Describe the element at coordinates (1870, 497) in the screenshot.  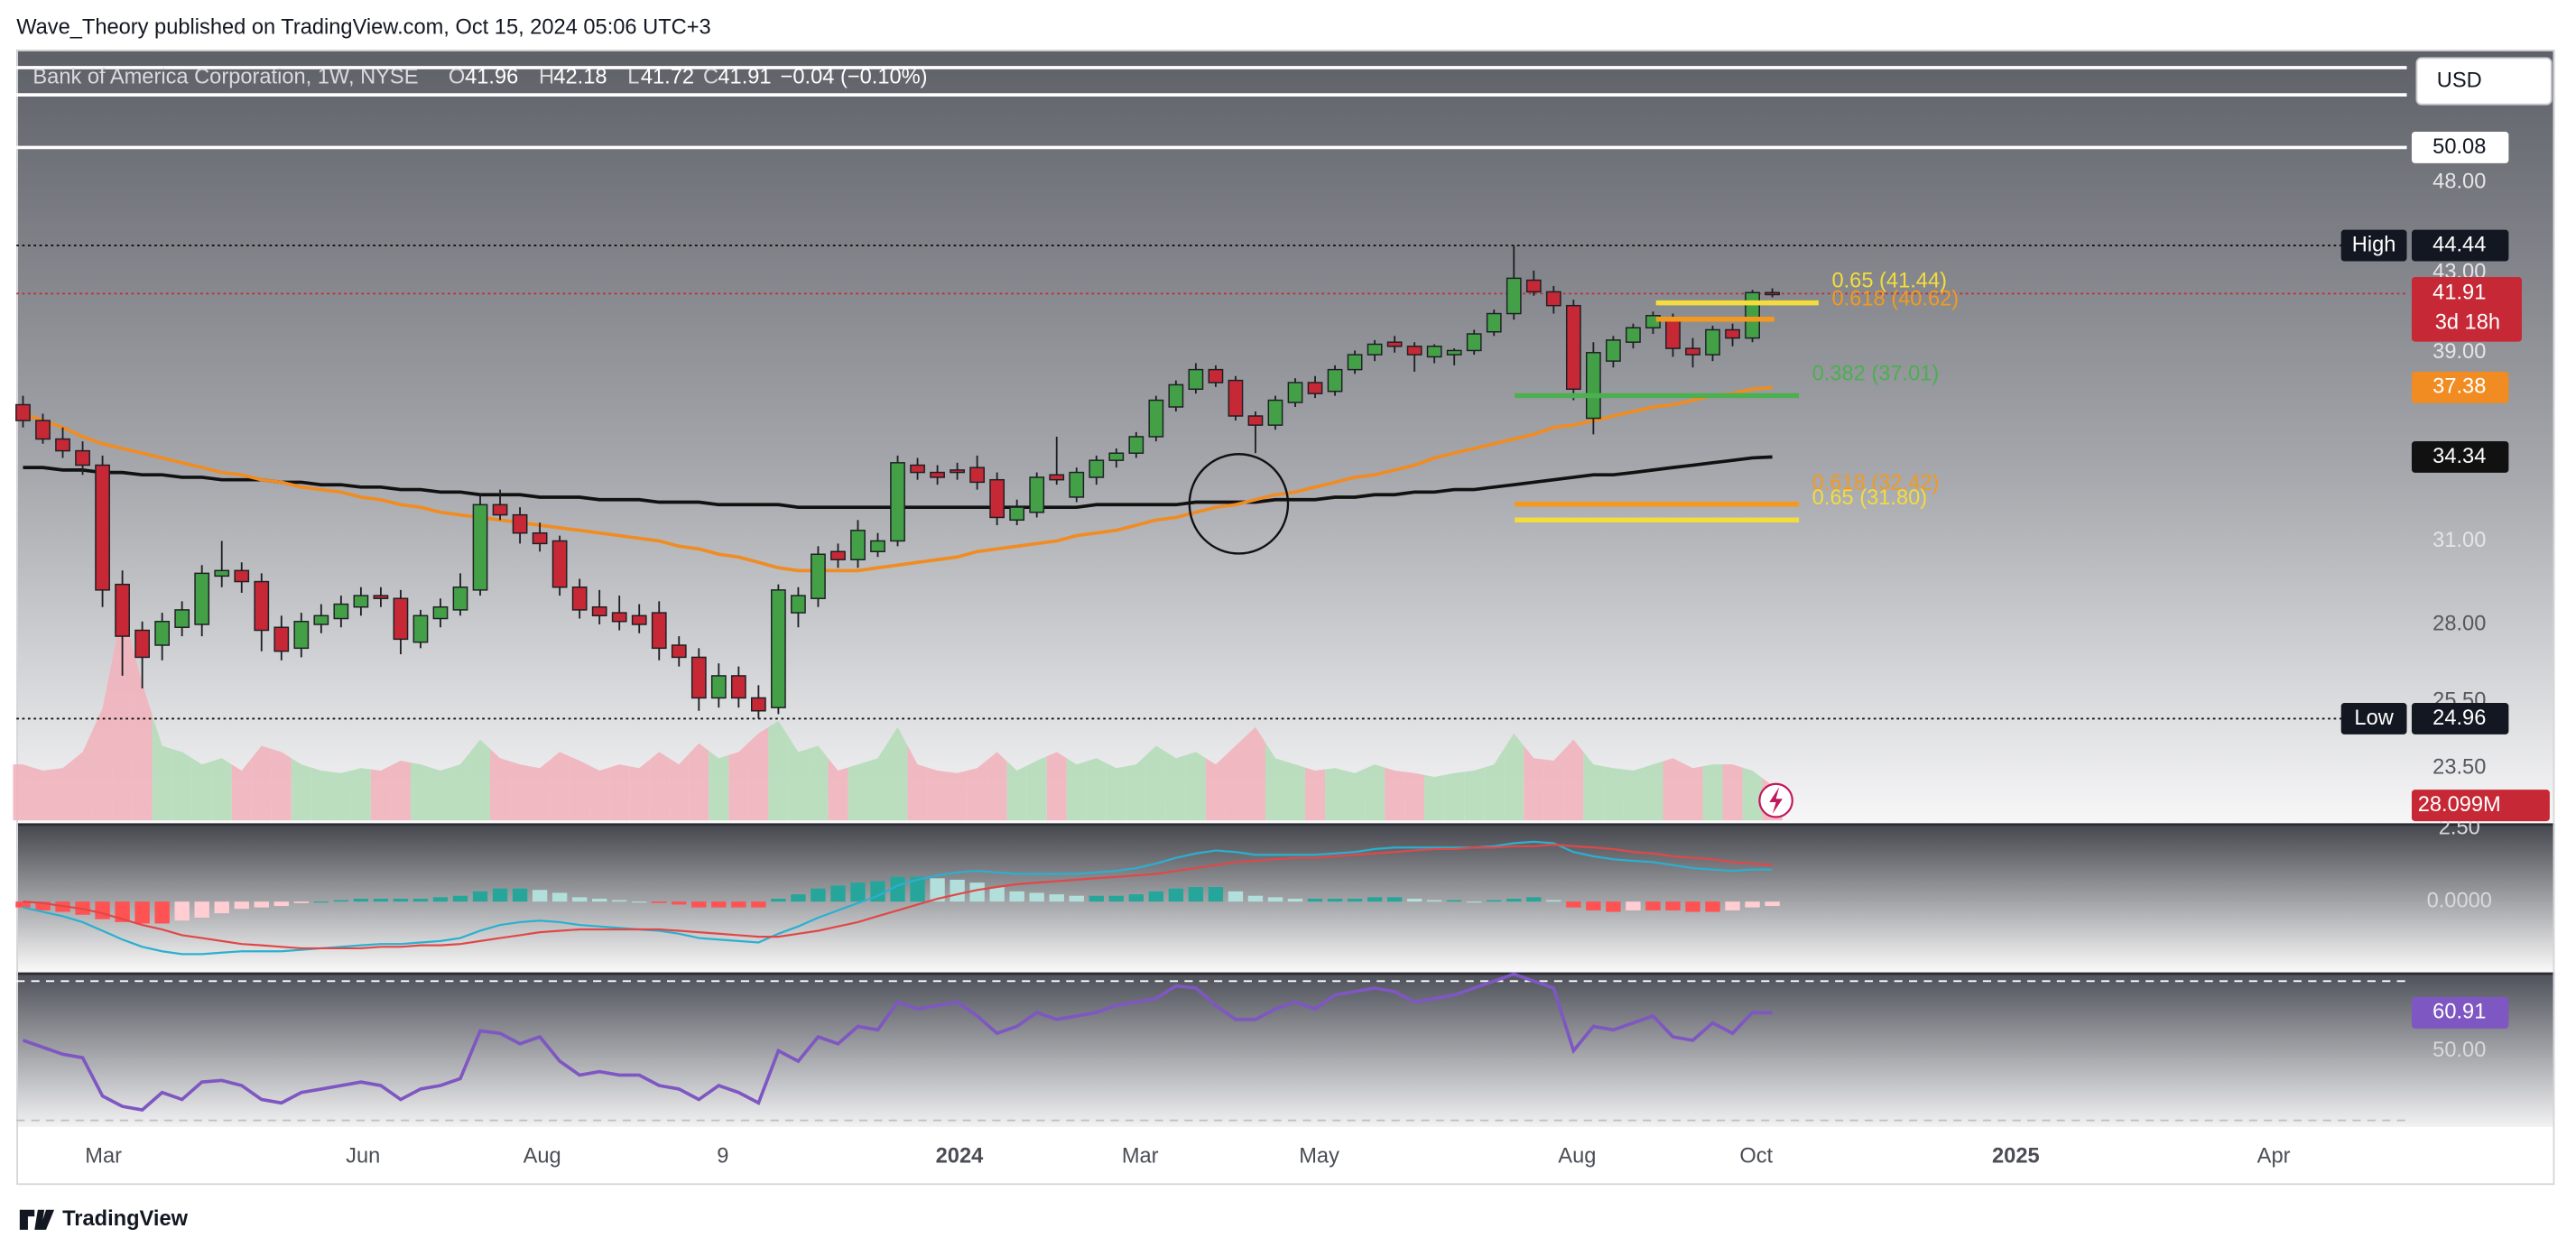
I see `fib-label: 0.65 (31.80)` at that location.